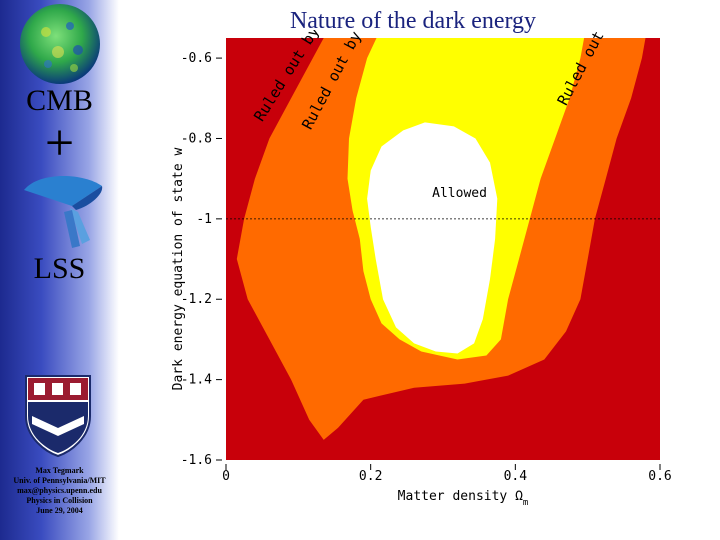 The height and width of the screenshot is (540, 720). I want to click on cmb-label: CMB, so click(59, 100).